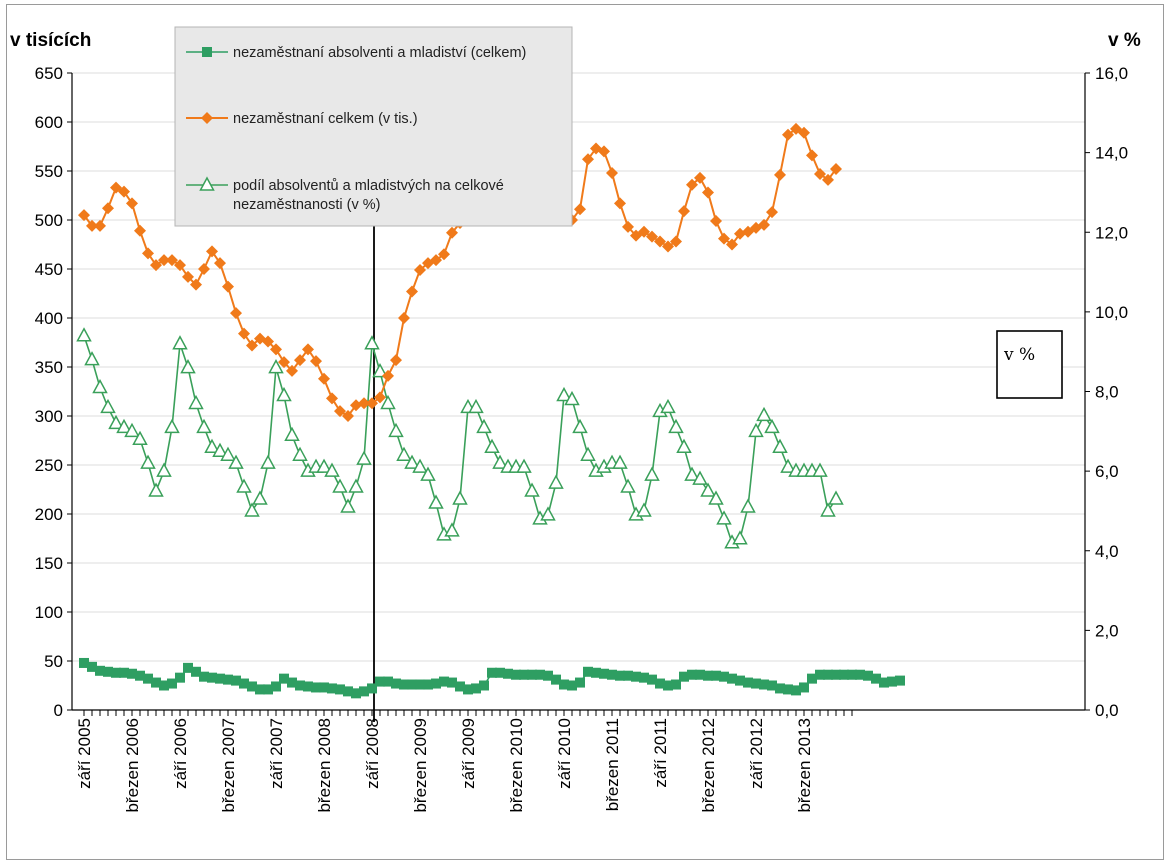 Image resolution: width=1168 pixels, height=866 pixels. What do you see at coordinates (1111, 232) in the screenshot?
I see `y-right-tick-label: 12,0` at bounding box center [1111, 232].